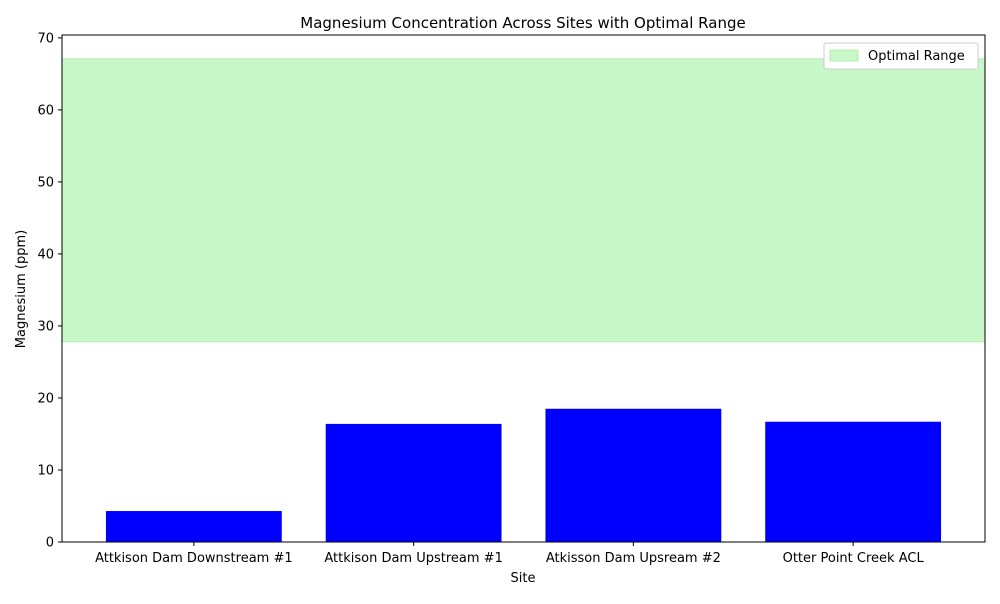 The image size is (1000, 604). I want to click on y-tick-label: 70, so click(45, 38).